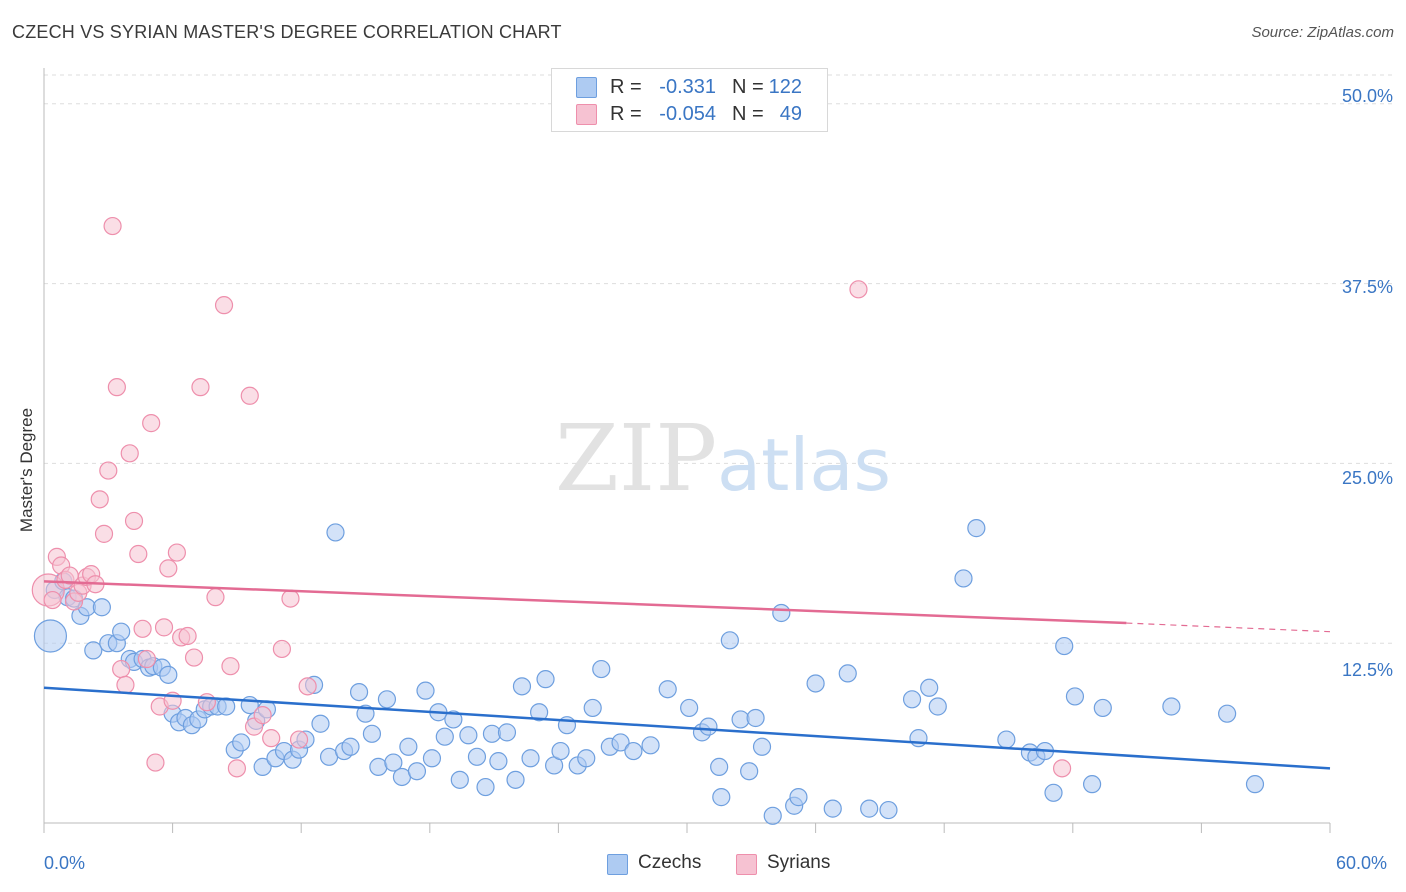  I want to click on watermark-atlas: atlas, so click(804, 465).